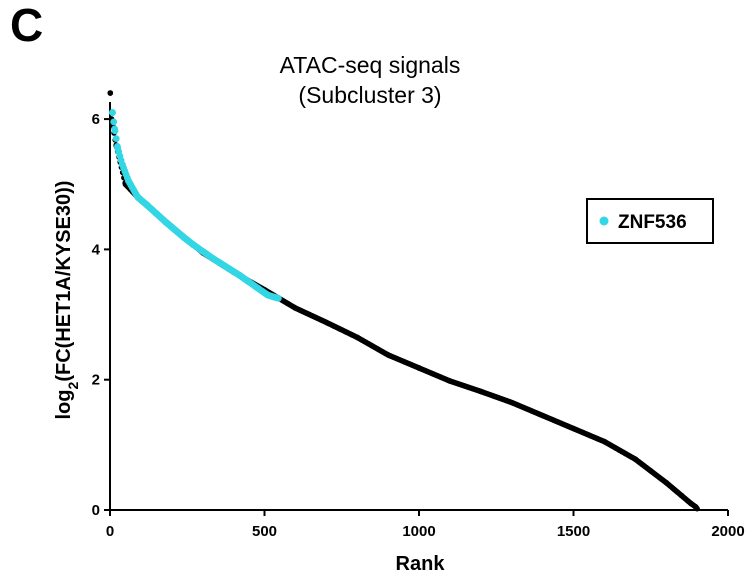  Describe the element at coordinates (370, 95) in the screenshot. I see `chart-subtitle: (Subcluster 3)` at that location.